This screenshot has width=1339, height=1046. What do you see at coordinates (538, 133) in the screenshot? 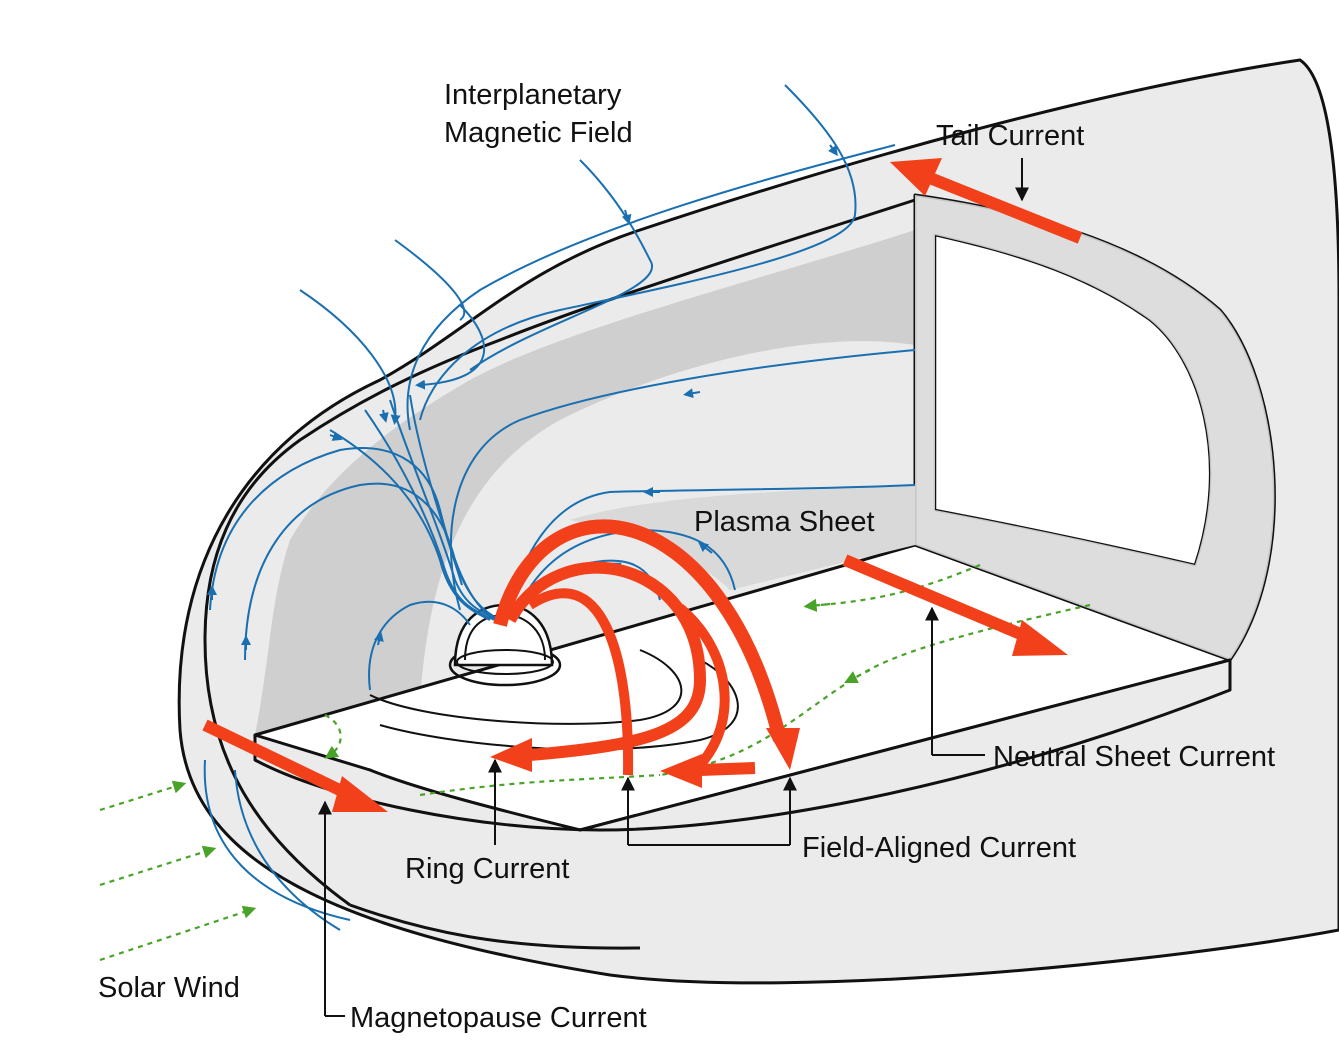
I see `imf-label-line2: Magnetic Field` at bounding box center [538, 133].